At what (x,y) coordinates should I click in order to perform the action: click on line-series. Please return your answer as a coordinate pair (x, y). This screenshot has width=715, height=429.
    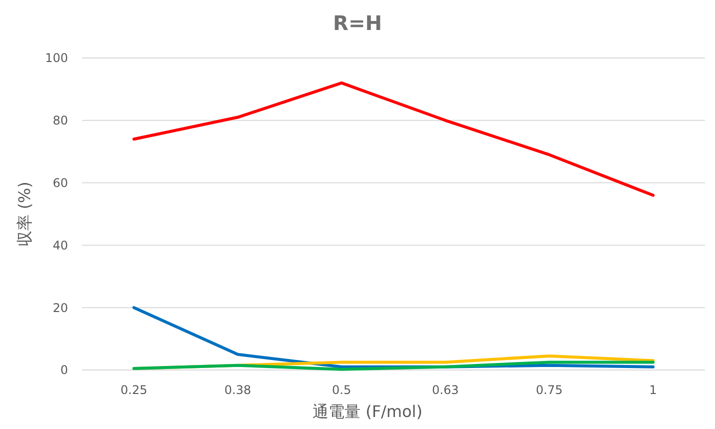
    Looking at the image, I should click on (393, 365).